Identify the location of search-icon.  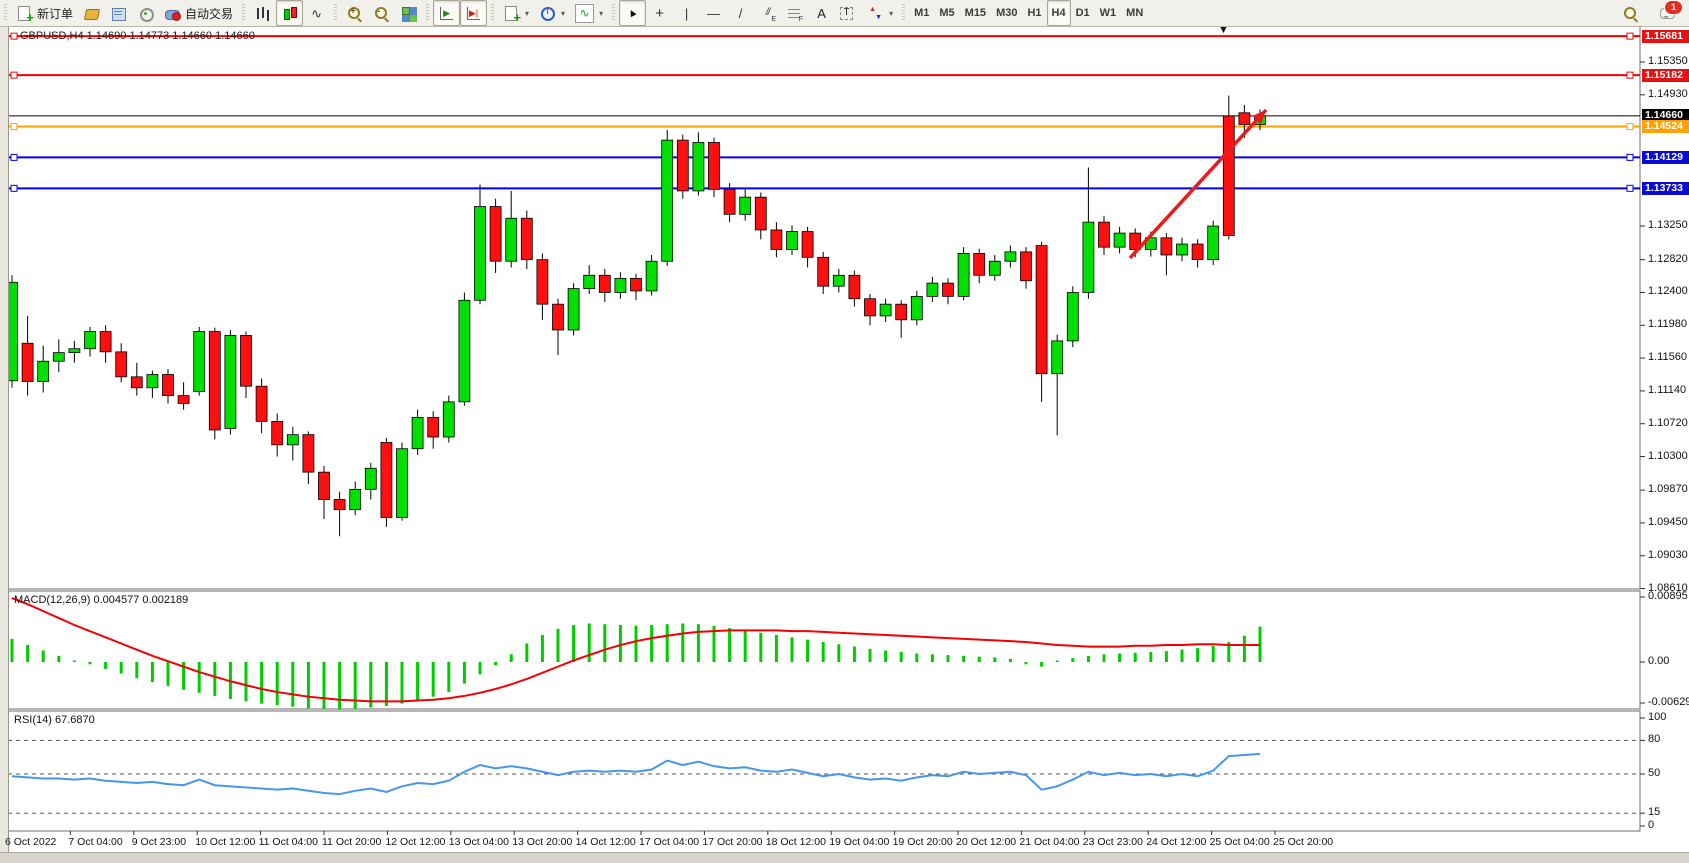
(1630, 13).